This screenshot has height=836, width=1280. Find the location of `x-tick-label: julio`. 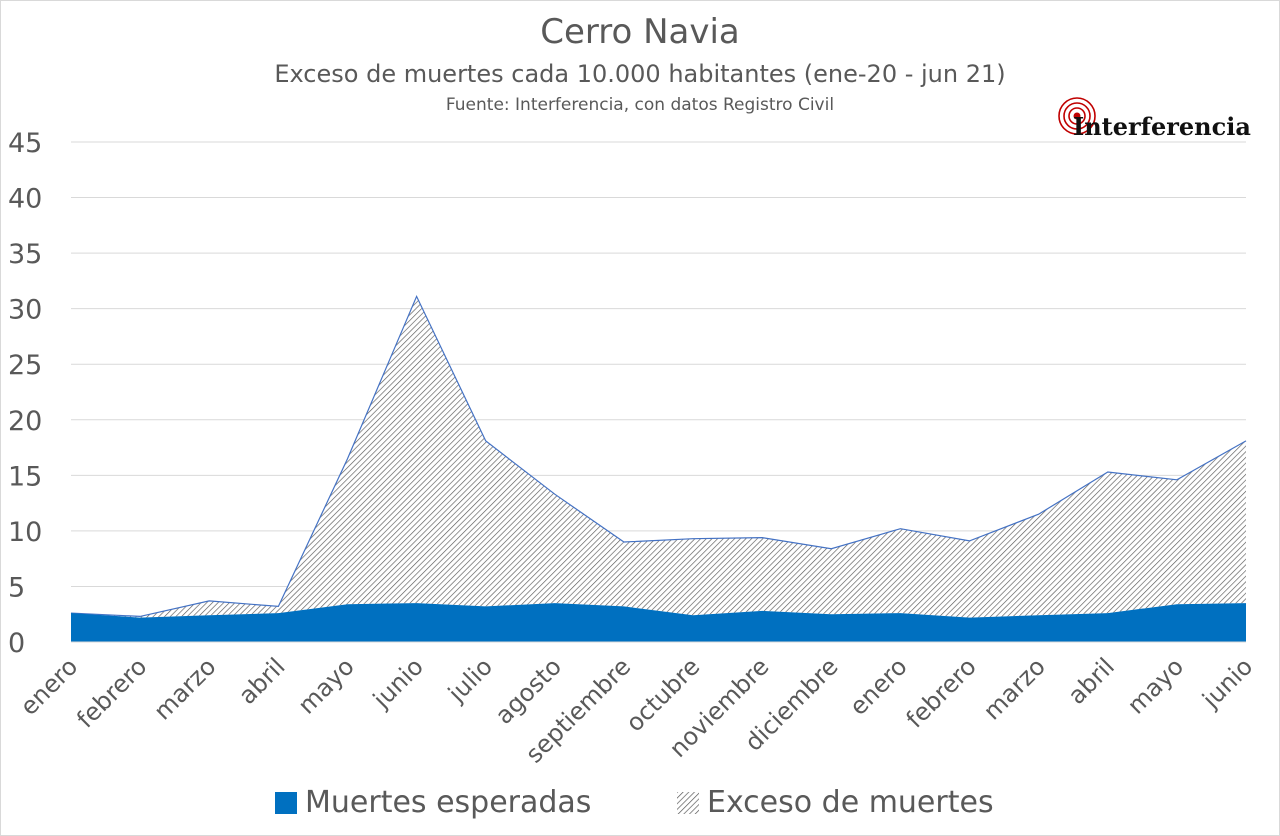

x-tick-label: julio is located at coordinates (470, 680).